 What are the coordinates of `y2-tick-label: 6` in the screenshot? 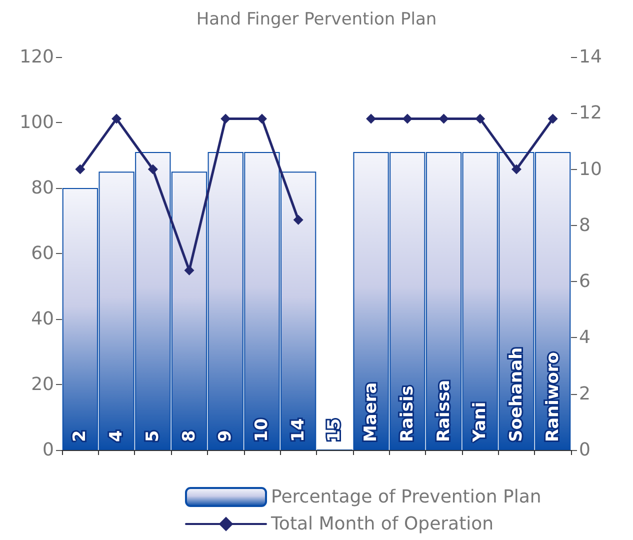 It's located at (584, 281).